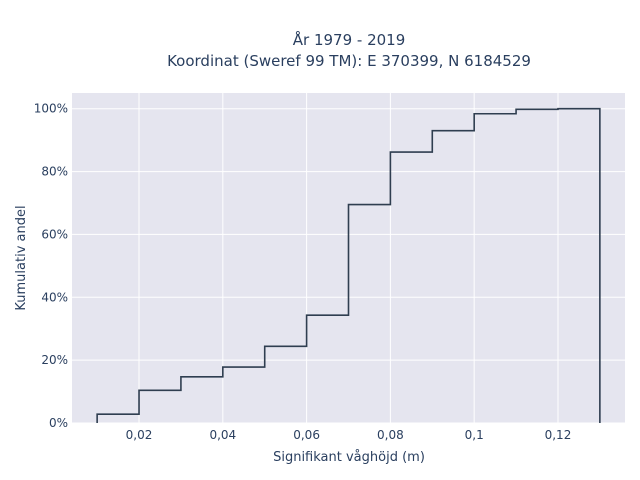 This screenshot has width=640, height=480. What do you see at coordinates (139, 435) in the screenshot?
I see `x-tick-label: 0,02` at bounding box center [139, 435].